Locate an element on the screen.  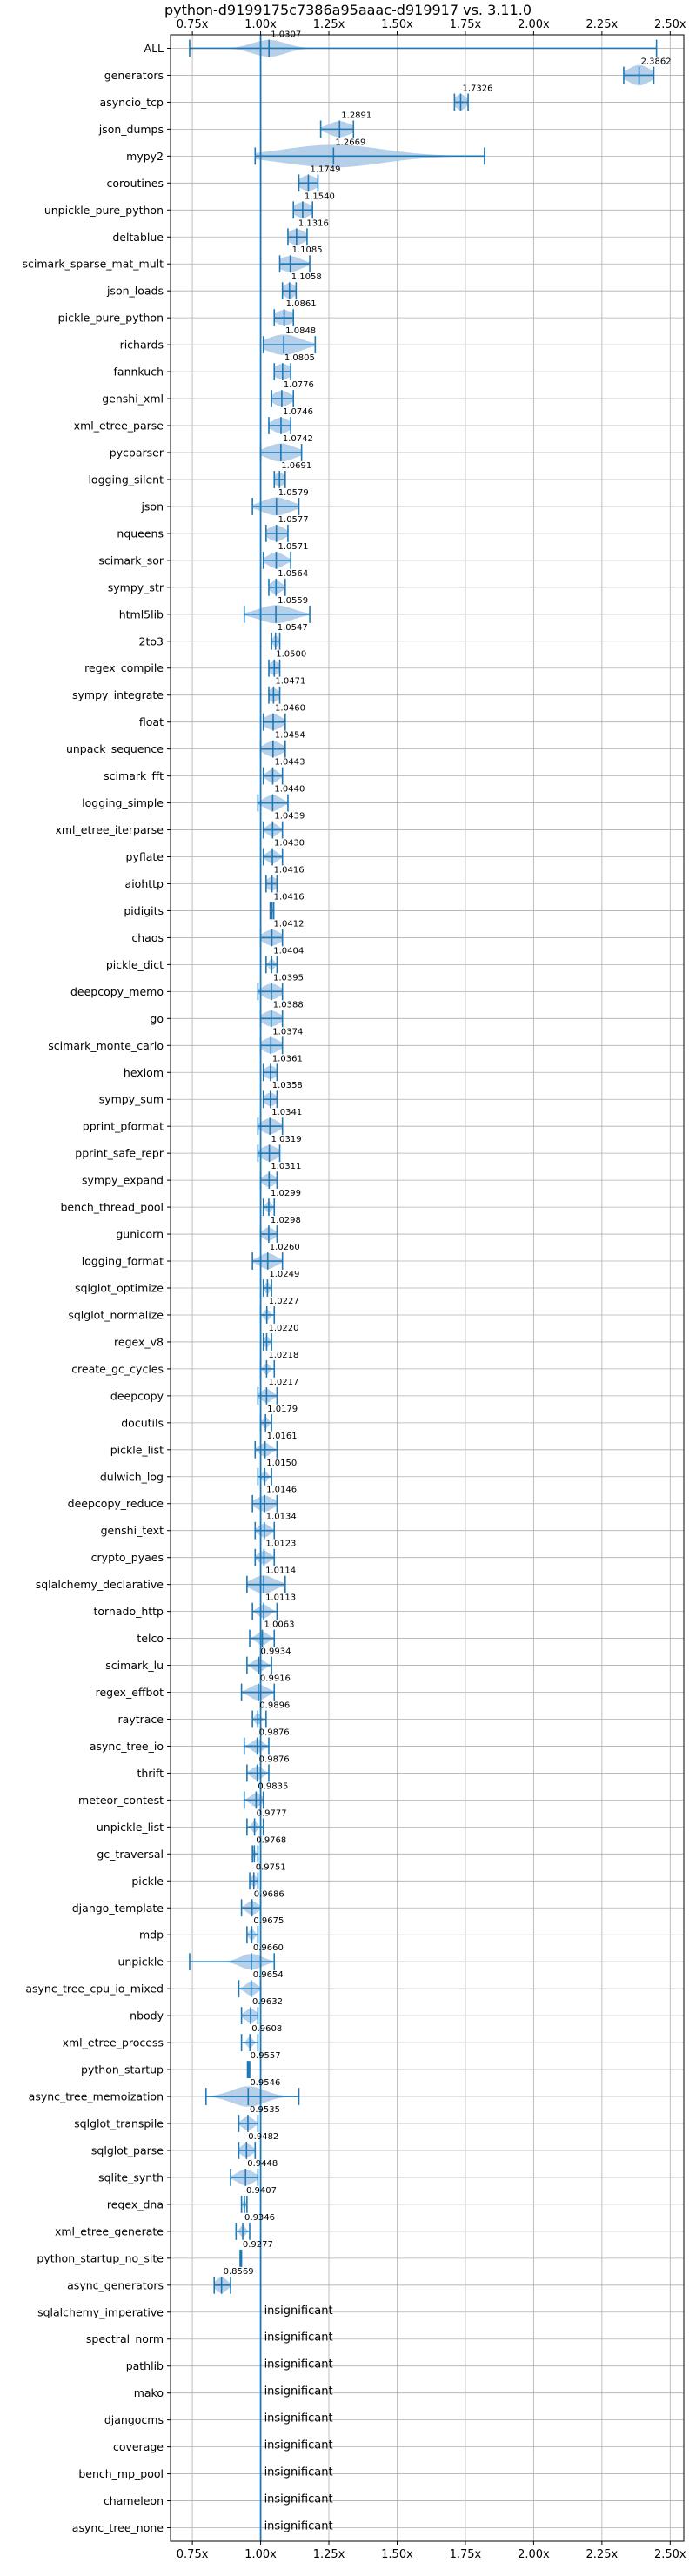
benchmark-label: pickle_pure_python is located at coordinates (111, 318).